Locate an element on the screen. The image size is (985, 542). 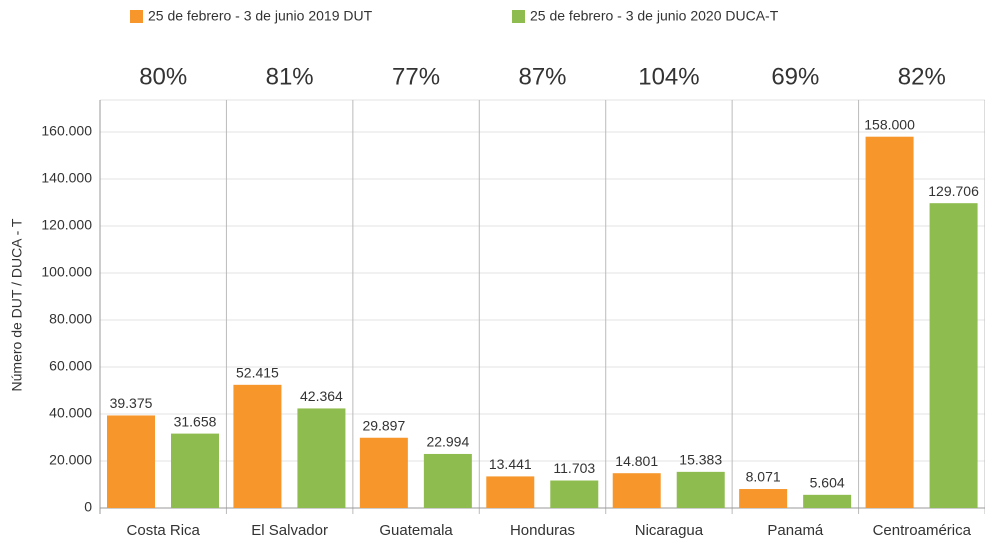
y-axis-label: Número de DUT / DUCA - T is located at coordinates (17, 304).